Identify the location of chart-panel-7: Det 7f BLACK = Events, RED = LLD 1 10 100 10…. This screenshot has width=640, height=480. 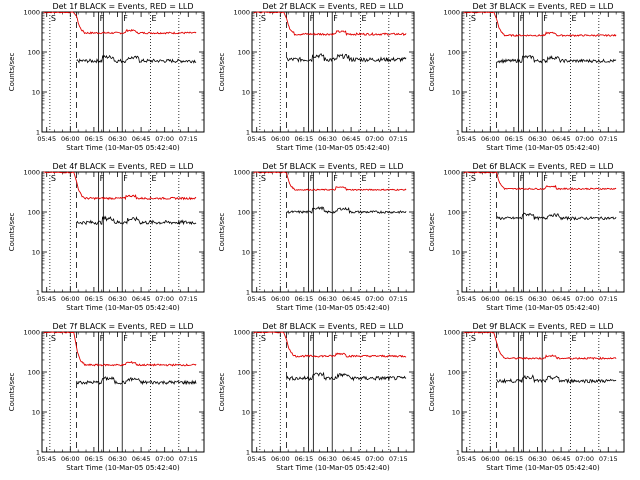
(106, 397).